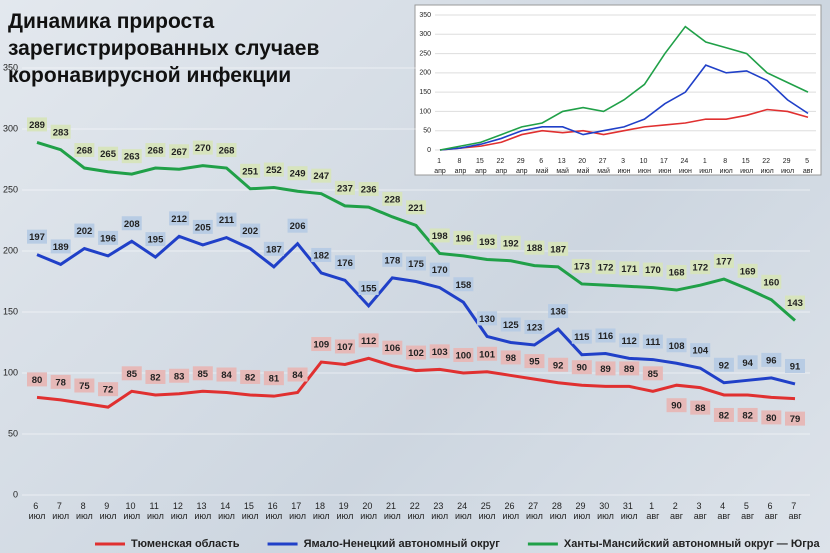  I want to click on data-label: 195, so click(156, 240).